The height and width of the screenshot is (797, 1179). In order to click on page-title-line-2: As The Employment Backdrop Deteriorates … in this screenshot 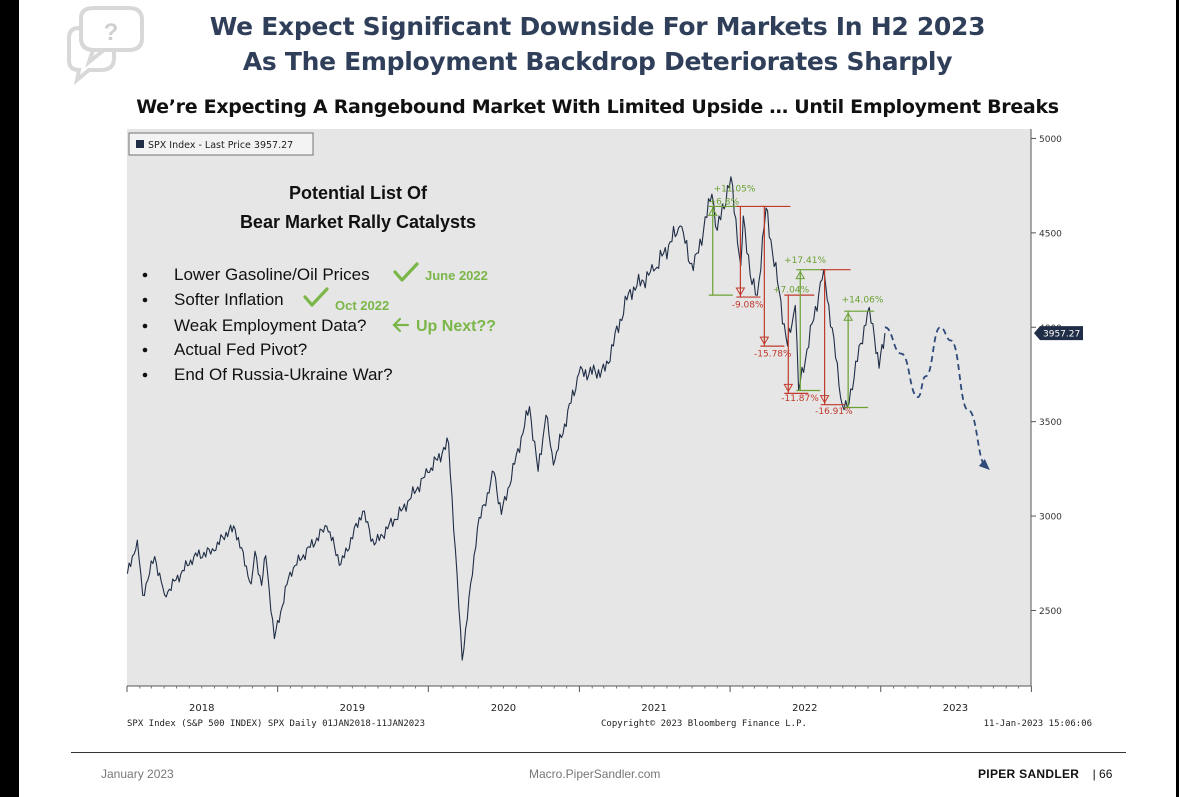, I will do `click(597, 61)`.